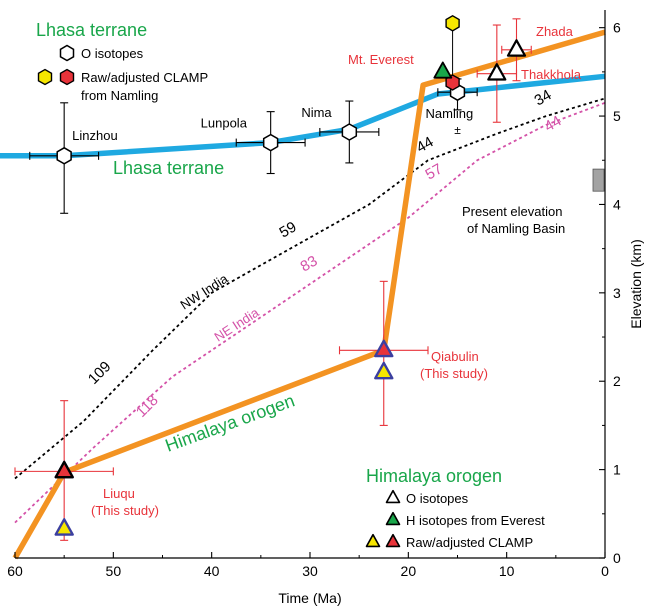 The image size is (645, 608). Describe the element at coordinates (230, 422) in the screenshot. I see `himalaya-line-label: Himalaya orogen` at that location.